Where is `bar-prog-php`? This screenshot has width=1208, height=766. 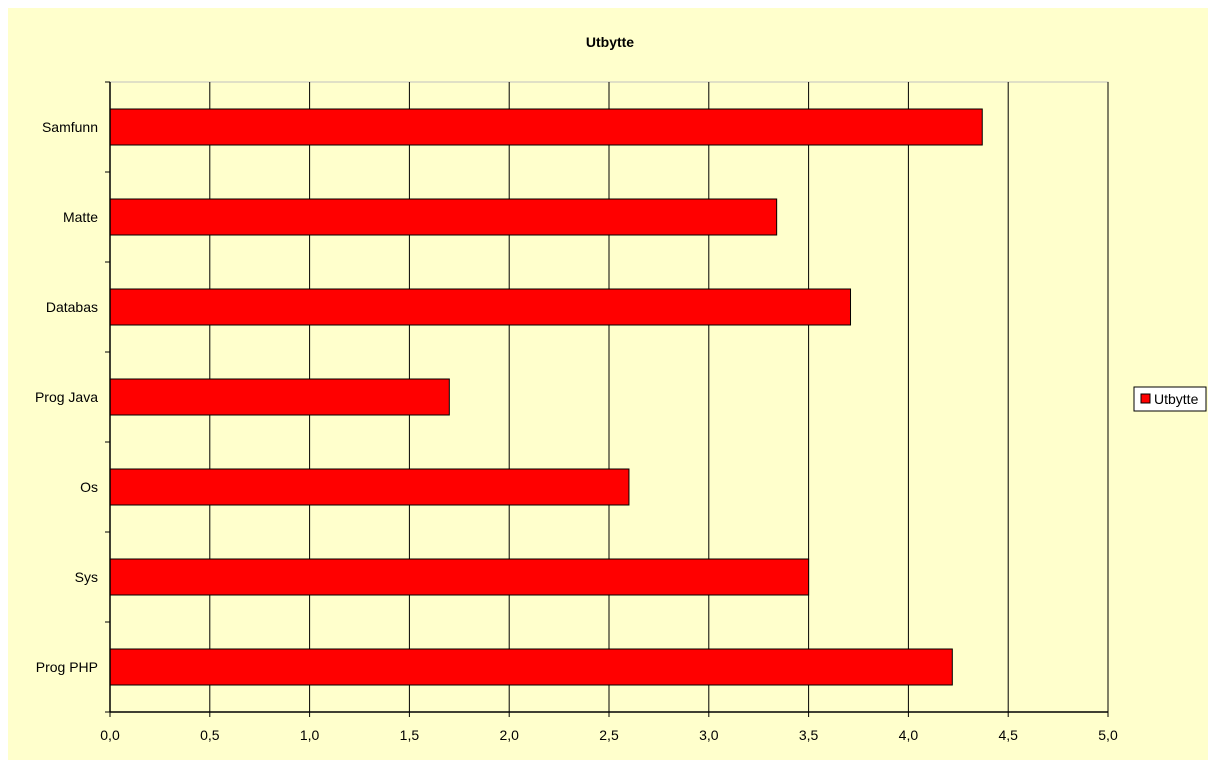 bar-prog-php is located at coordinates (531, 667).